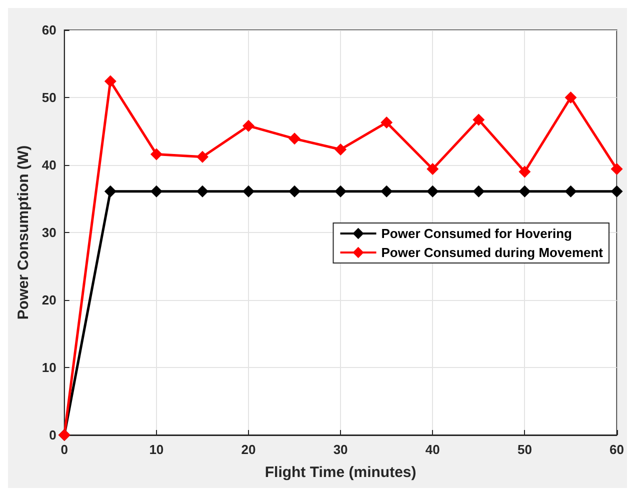  Describe the element at coordinates (49, 30) in the screenshot. I see `y-tick-label: 60` at that location.